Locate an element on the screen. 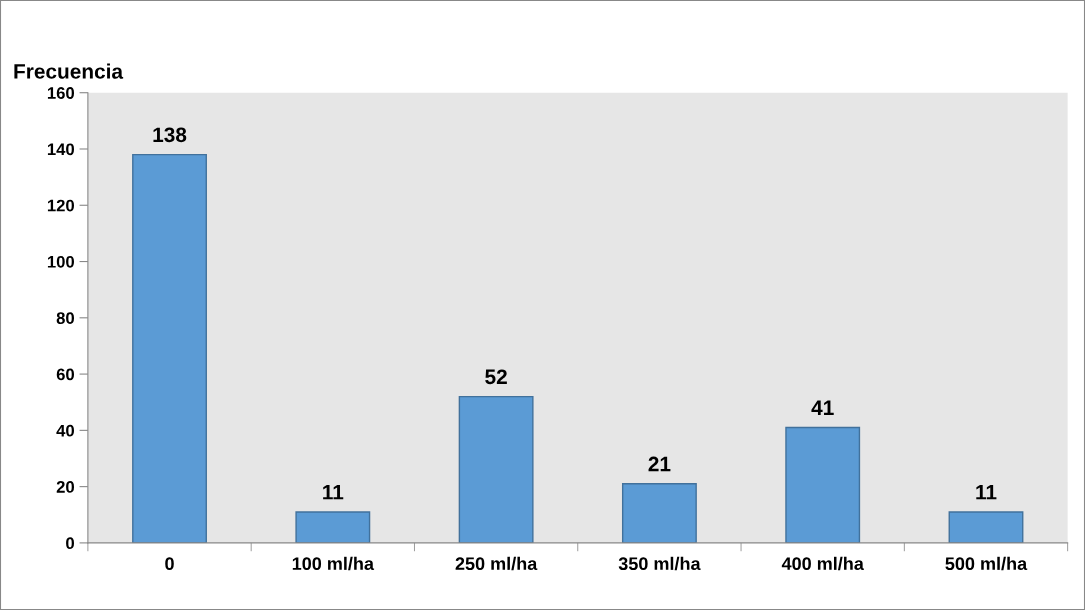  y-tick-label: 160 is located at coordinates (61, 93).